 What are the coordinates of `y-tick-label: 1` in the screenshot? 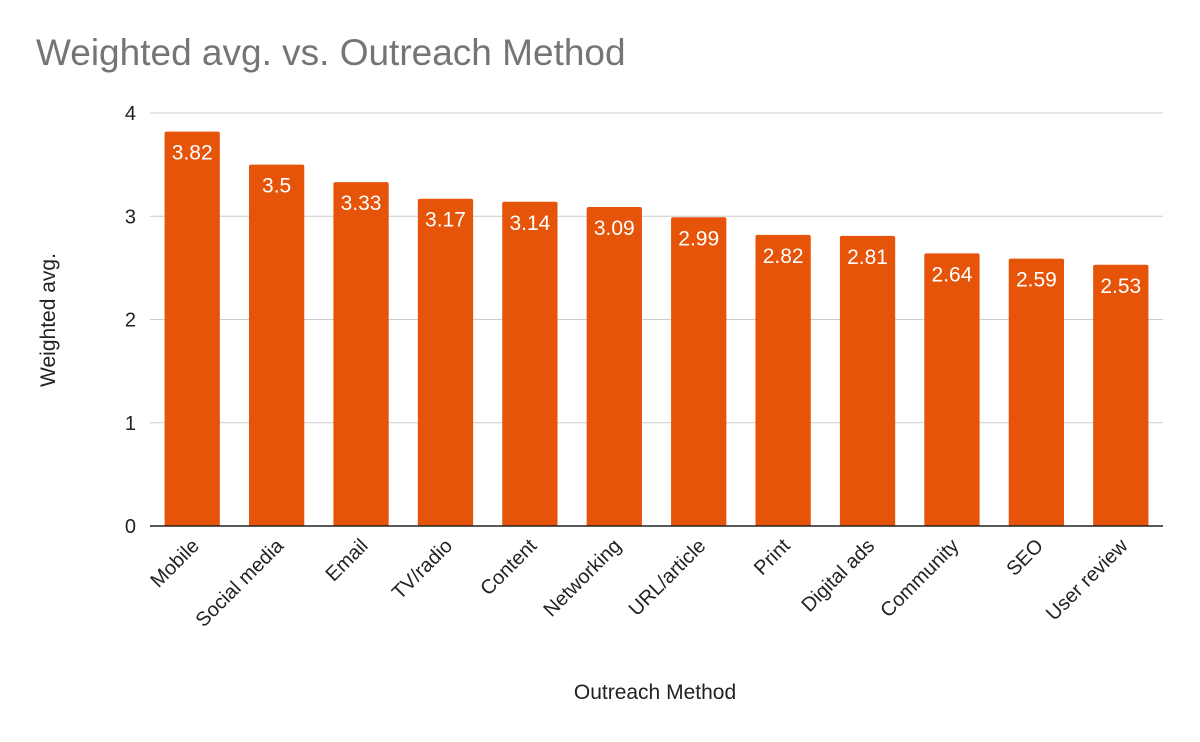 It's located at (130, 424).